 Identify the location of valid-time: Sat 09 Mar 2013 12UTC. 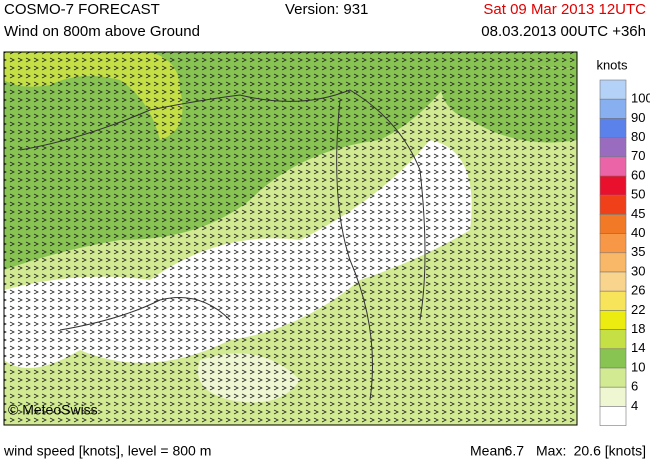
(564, 9).